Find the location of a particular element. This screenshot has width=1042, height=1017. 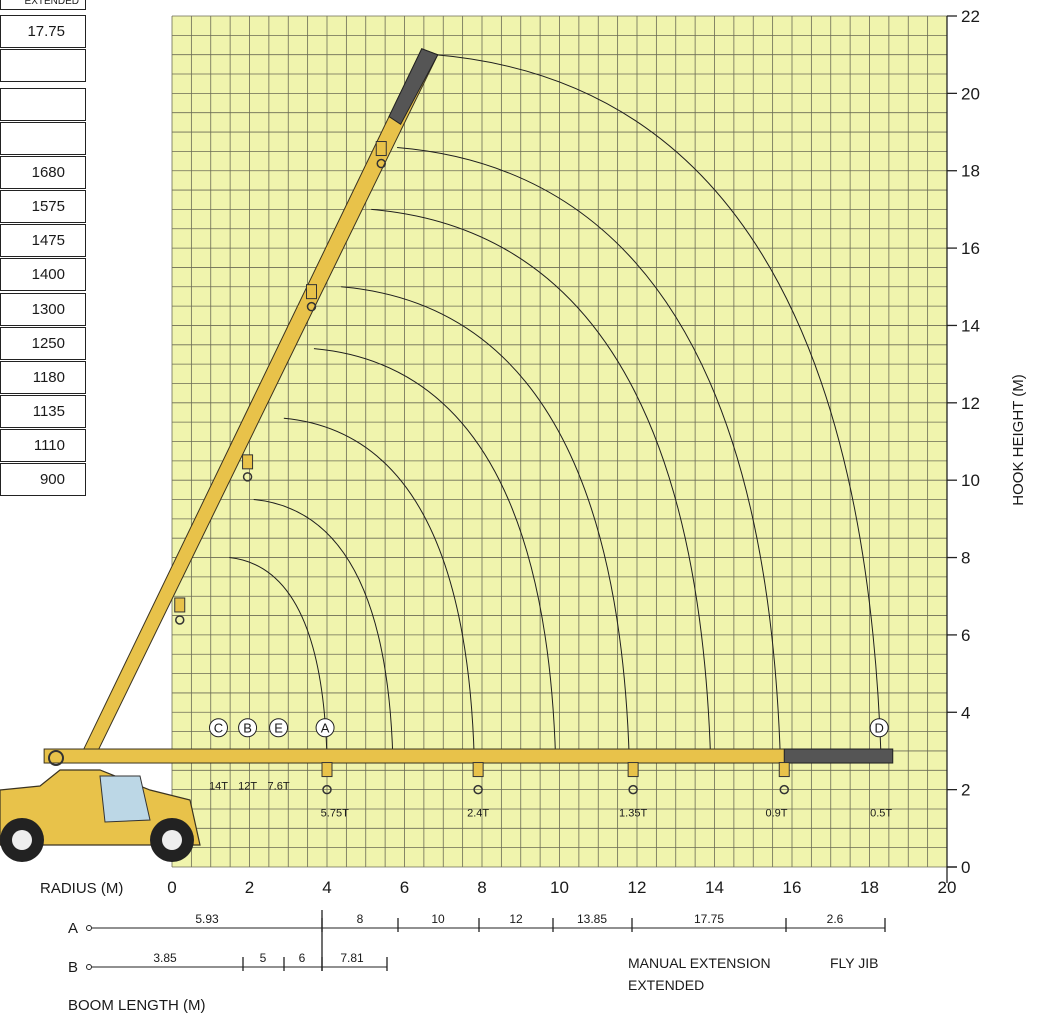

capacity-label: 0.9T is located at coordinates (776, 814).